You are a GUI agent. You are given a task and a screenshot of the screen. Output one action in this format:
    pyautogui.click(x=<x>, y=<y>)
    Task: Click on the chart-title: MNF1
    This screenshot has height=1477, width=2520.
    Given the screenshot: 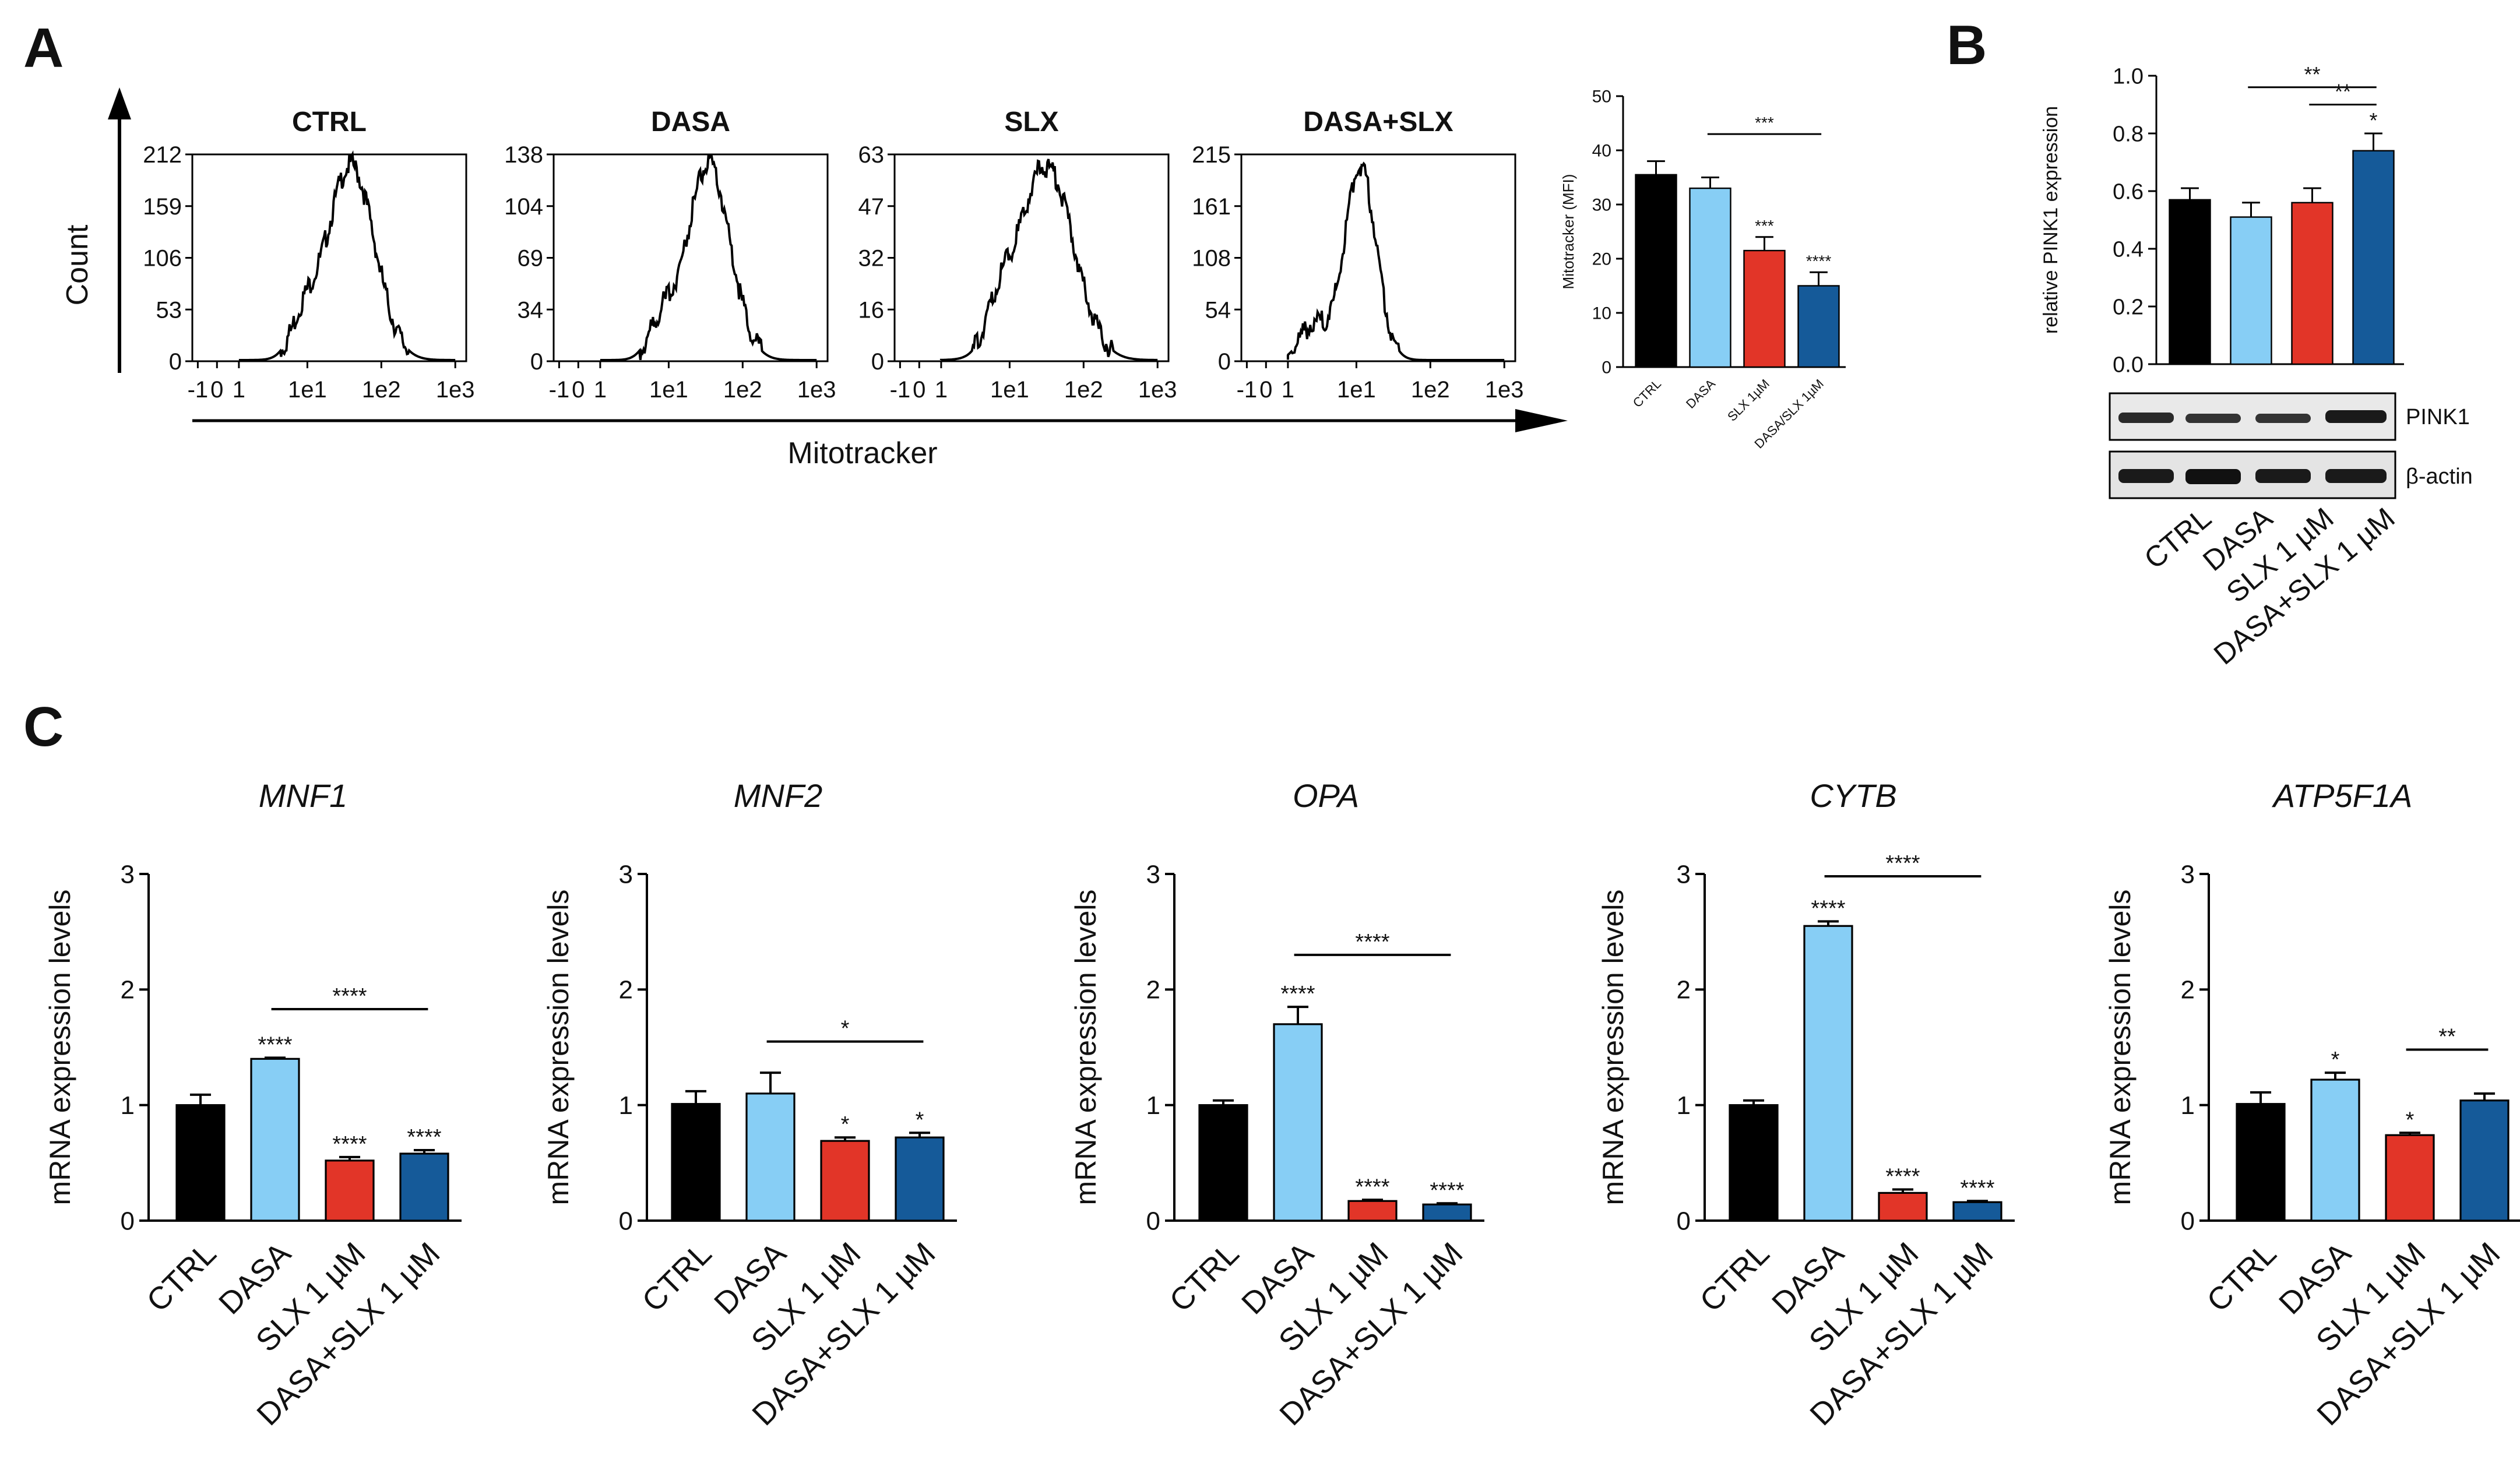 What is the action you would take?
    pyautogui.click(x=303, y=796)
    